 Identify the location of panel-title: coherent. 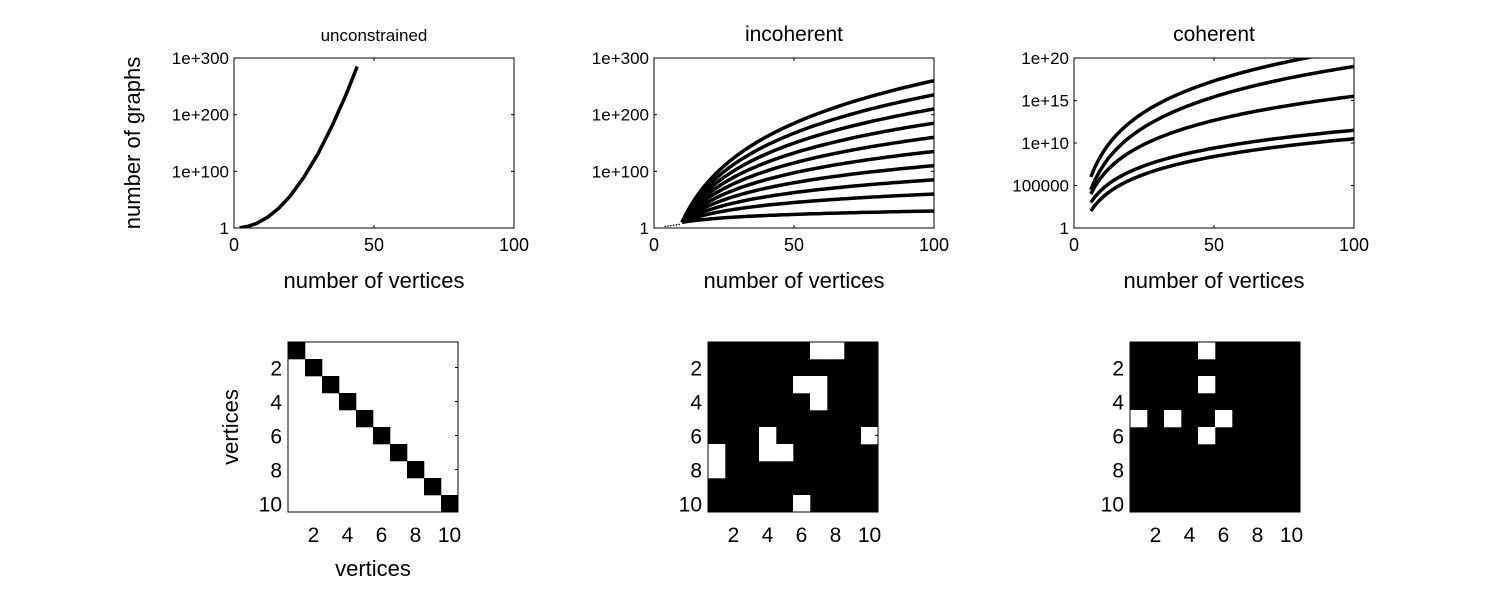
(1214, 34).